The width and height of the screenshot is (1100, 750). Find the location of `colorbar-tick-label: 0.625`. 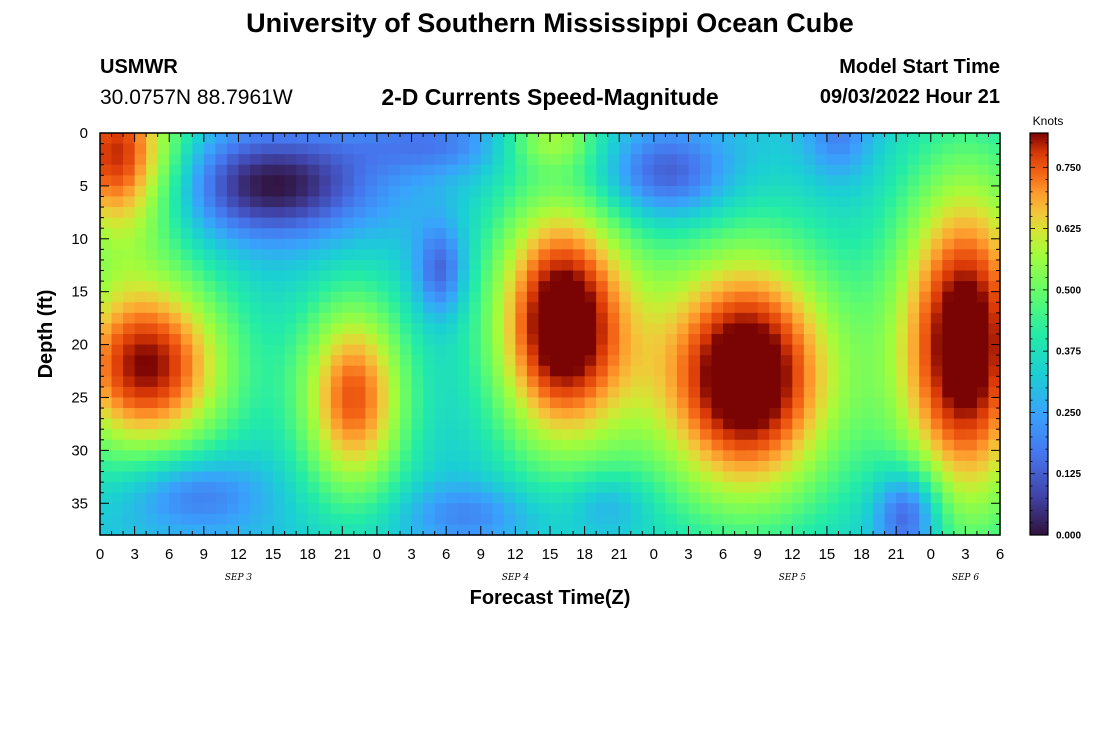

colorbar-tick-label: 0.625 is located at coordinates (1068, 229).